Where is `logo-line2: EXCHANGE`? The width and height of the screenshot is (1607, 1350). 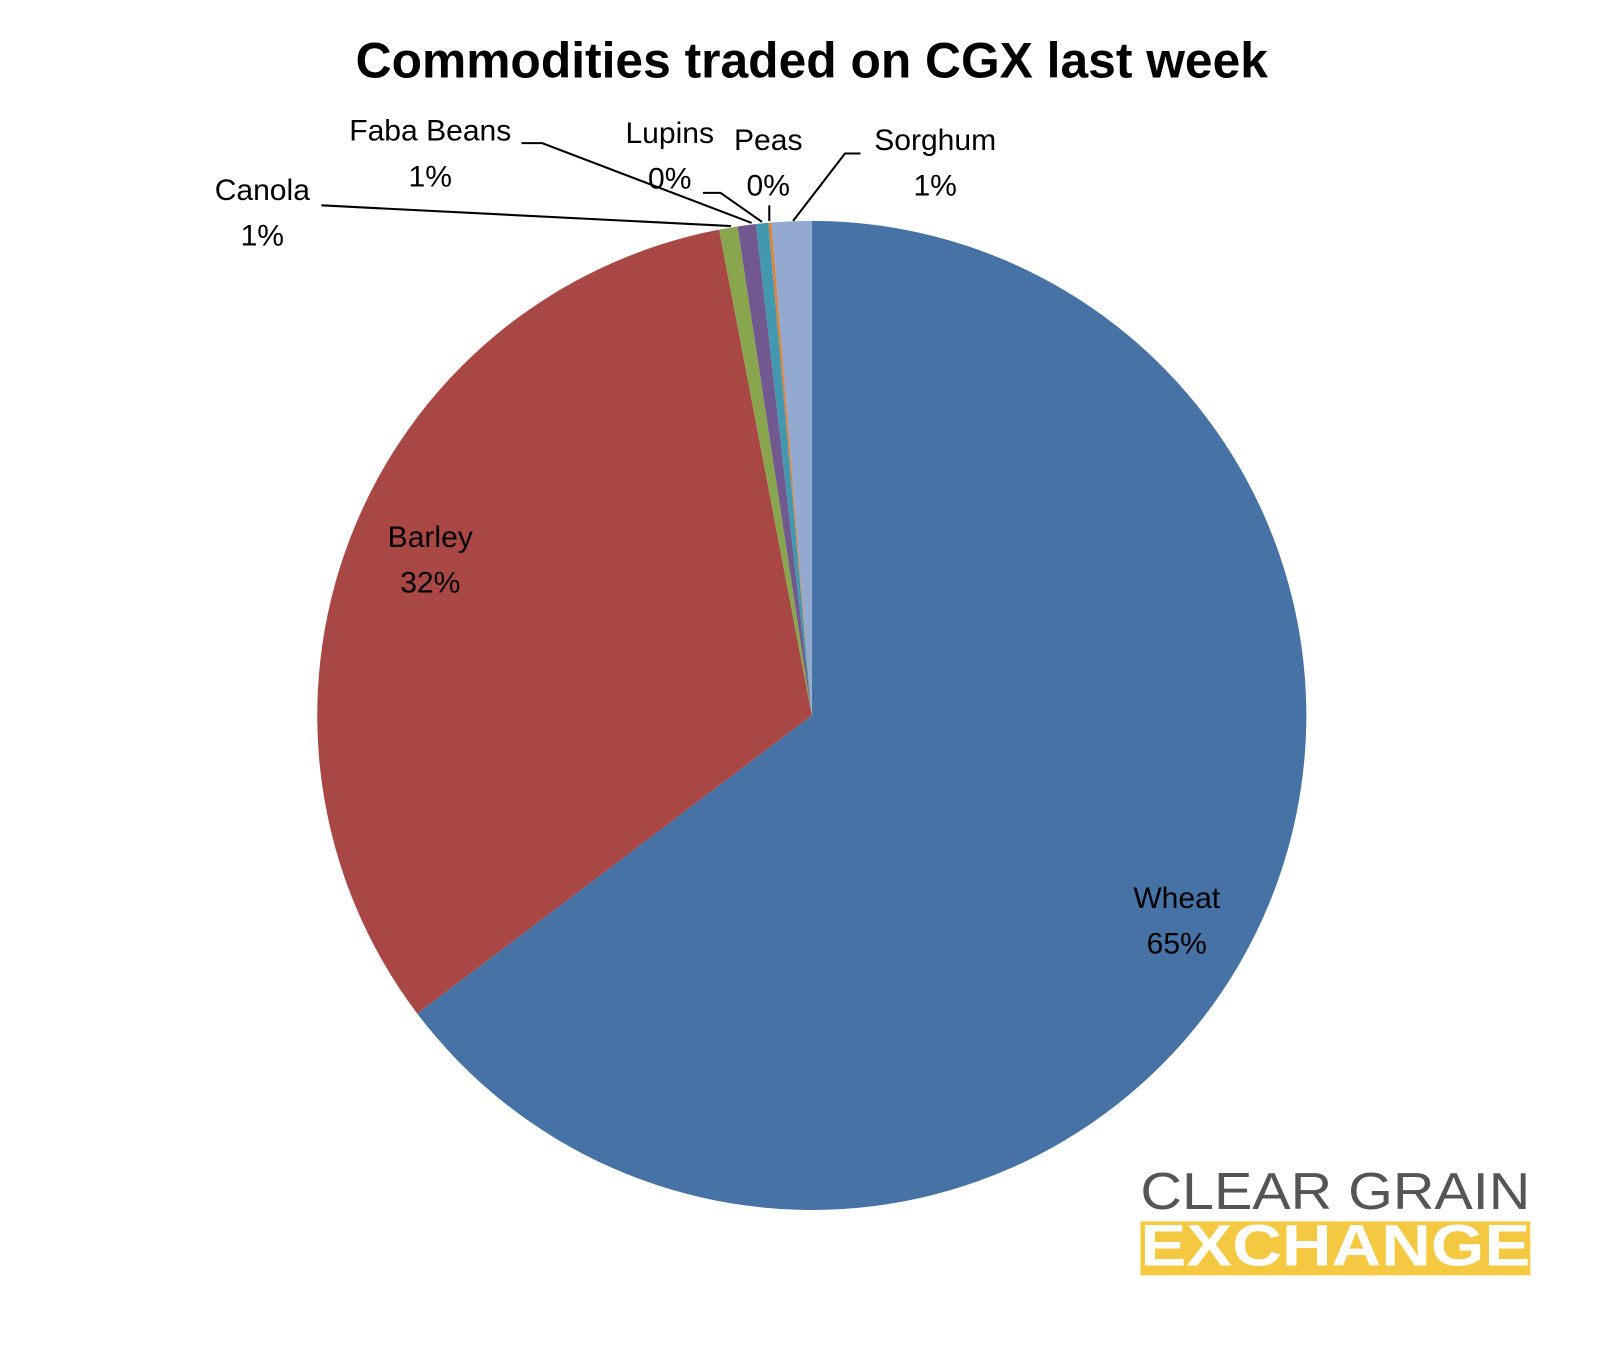 logo-line2: EXCHANGE is located at coordinates (1335, 1246).